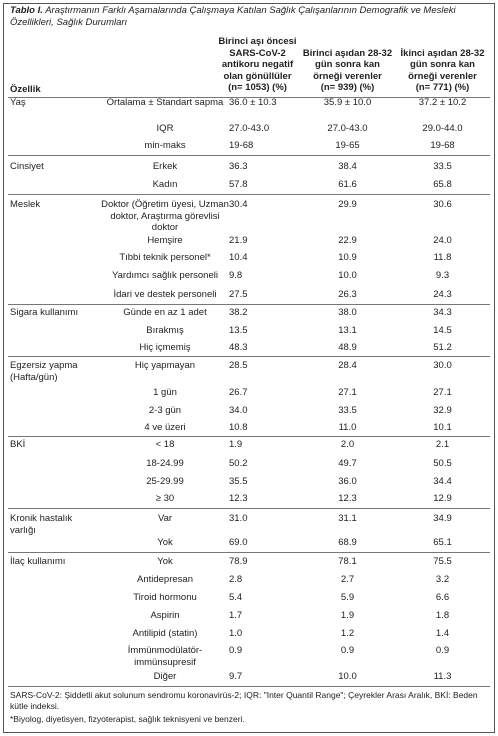  I want to click on cell-value: 10.8, so click(238, 427).